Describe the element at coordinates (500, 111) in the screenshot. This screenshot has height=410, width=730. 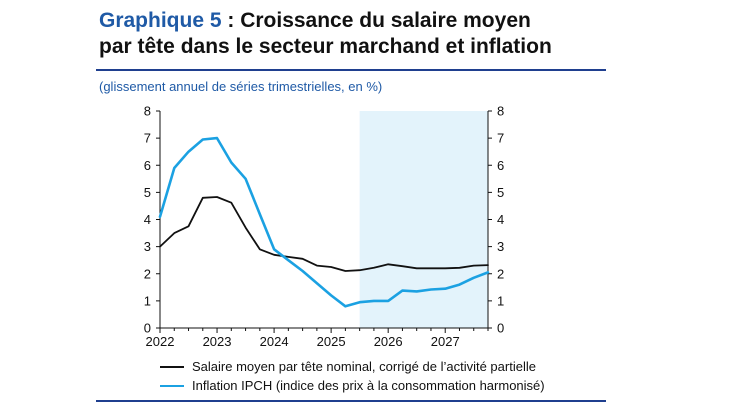
I see `y-tick-label-right: 8` at that location.